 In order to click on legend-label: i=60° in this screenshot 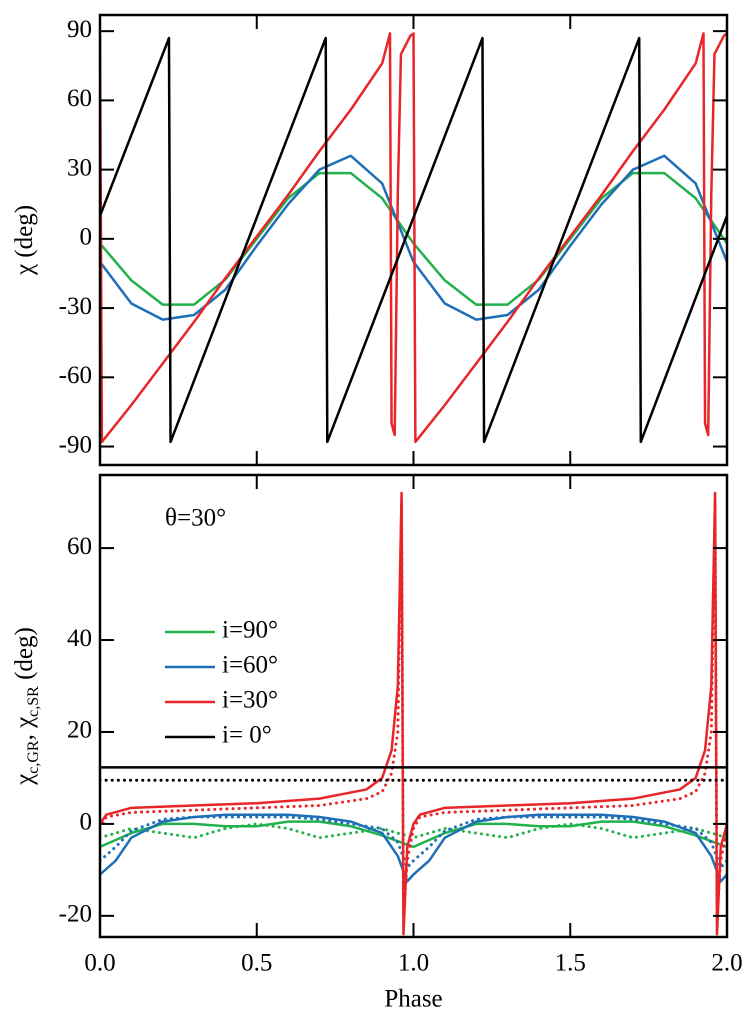, I will do `click(250, 665)`.